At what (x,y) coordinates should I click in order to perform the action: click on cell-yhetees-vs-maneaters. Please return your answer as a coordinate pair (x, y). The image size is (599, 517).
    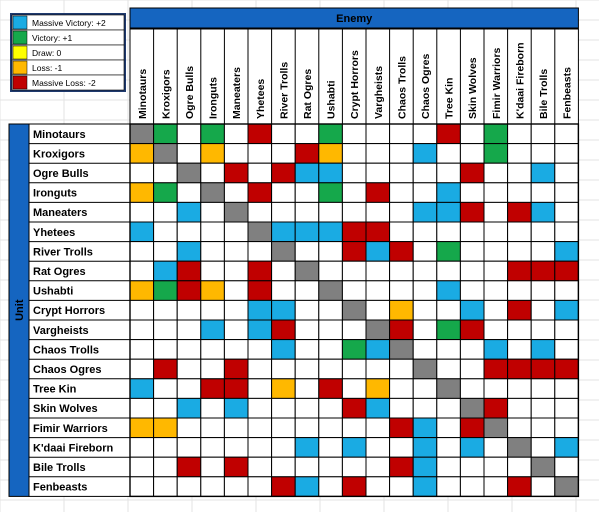
    Looking at the image, I should click on (236, 232).